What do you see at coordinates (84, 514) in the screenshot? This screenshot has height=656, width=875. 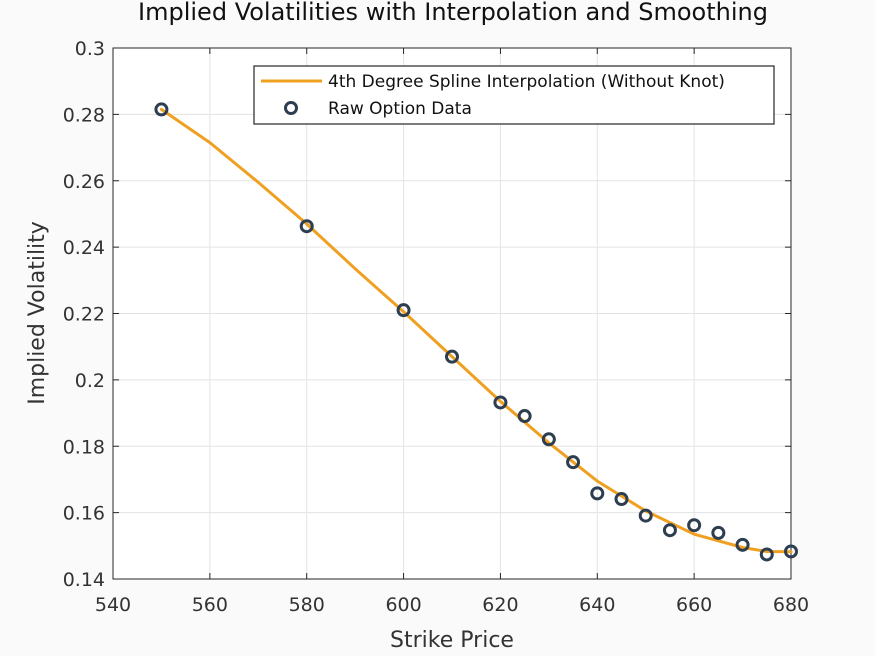 I see `y-tick-label: 0.16` at bounding box center [84, 514].